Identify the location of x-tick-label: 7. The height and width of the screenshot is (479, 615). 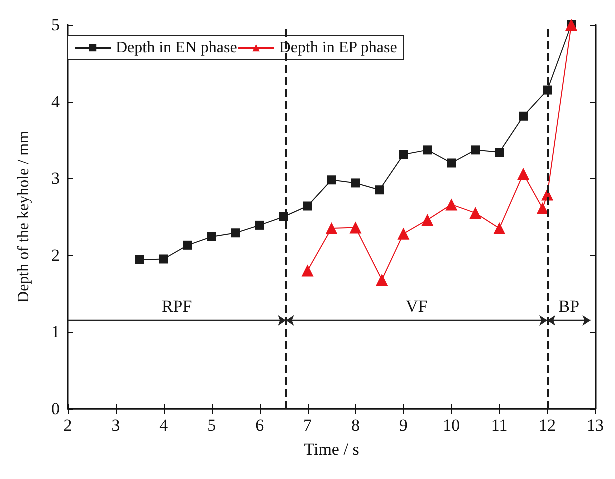
(308, 425).